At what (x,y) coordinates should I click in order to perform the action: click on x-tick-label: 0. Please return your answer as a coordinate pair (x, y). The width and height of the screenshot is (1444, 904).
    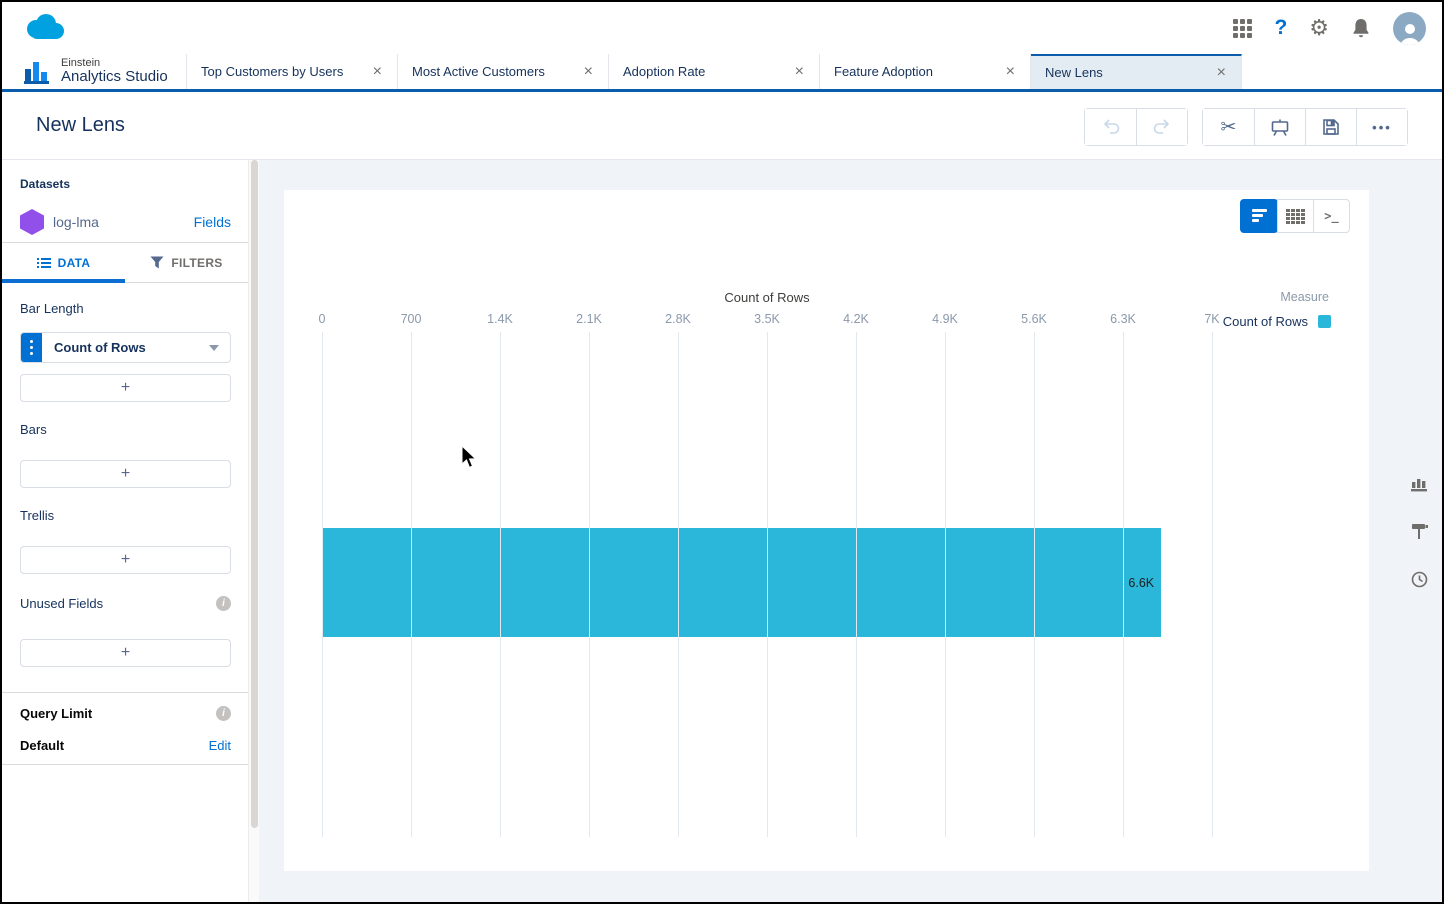
    Looking at the image, I should click on (322, 319).